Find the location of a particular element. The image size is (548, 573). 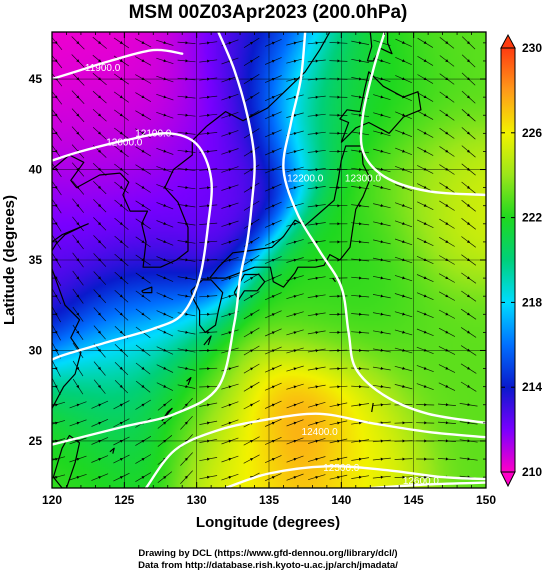

x-tick-label: 135 is located at coordinates (269, 500).